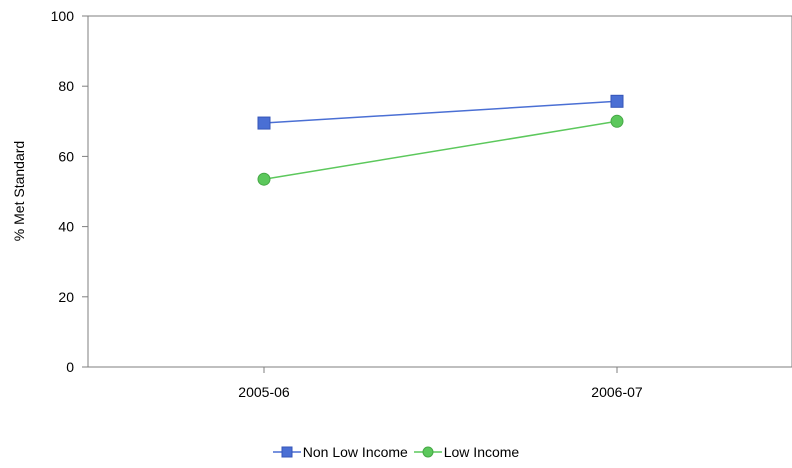 The width and height of the screenshot is (792, 468). I want to click on series-line-low-income, so click(440, 150).